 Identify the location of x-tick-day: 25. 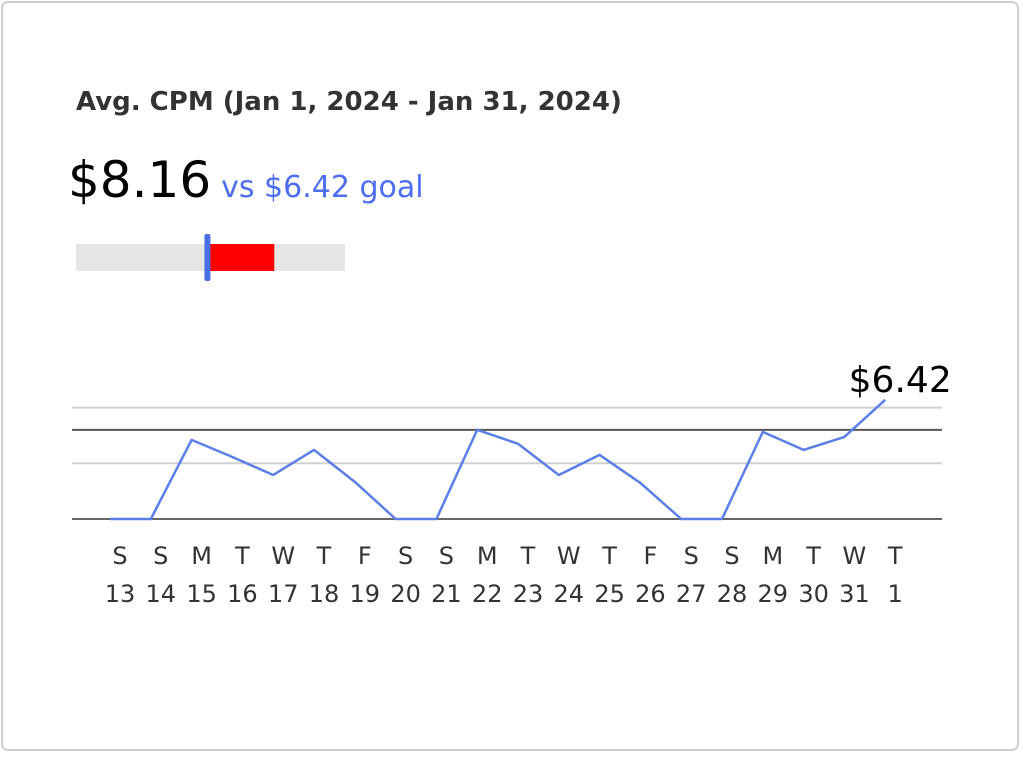
(609, 594).